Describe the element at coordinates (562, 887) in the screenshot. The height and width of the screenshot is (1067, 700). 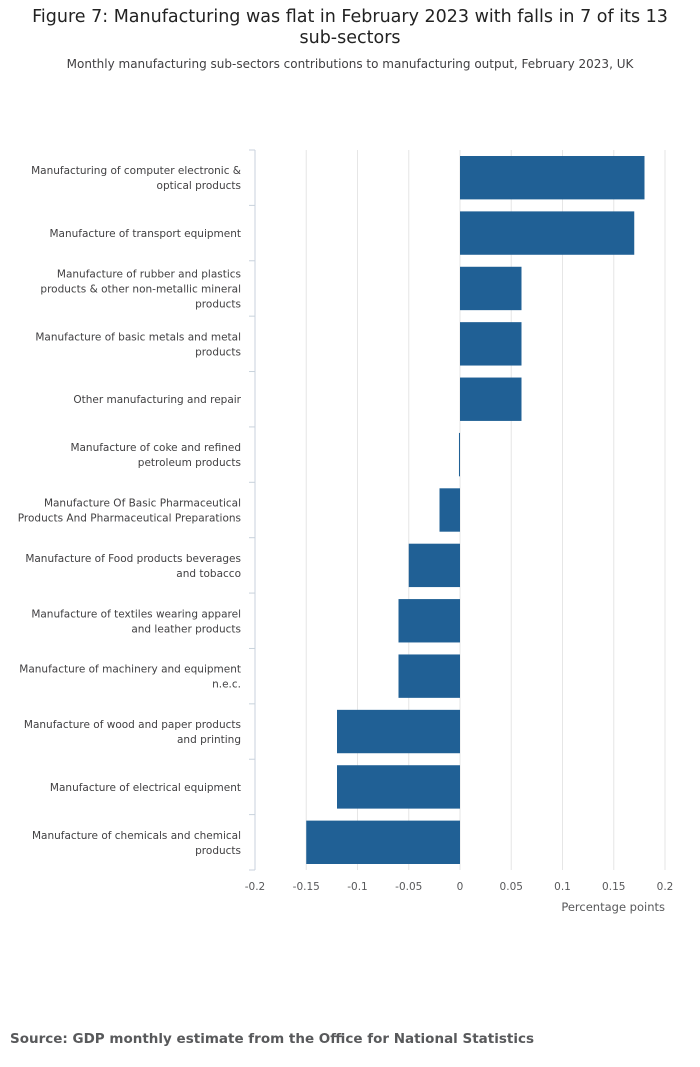
I see `x-tick-label: 0.1` at that location.